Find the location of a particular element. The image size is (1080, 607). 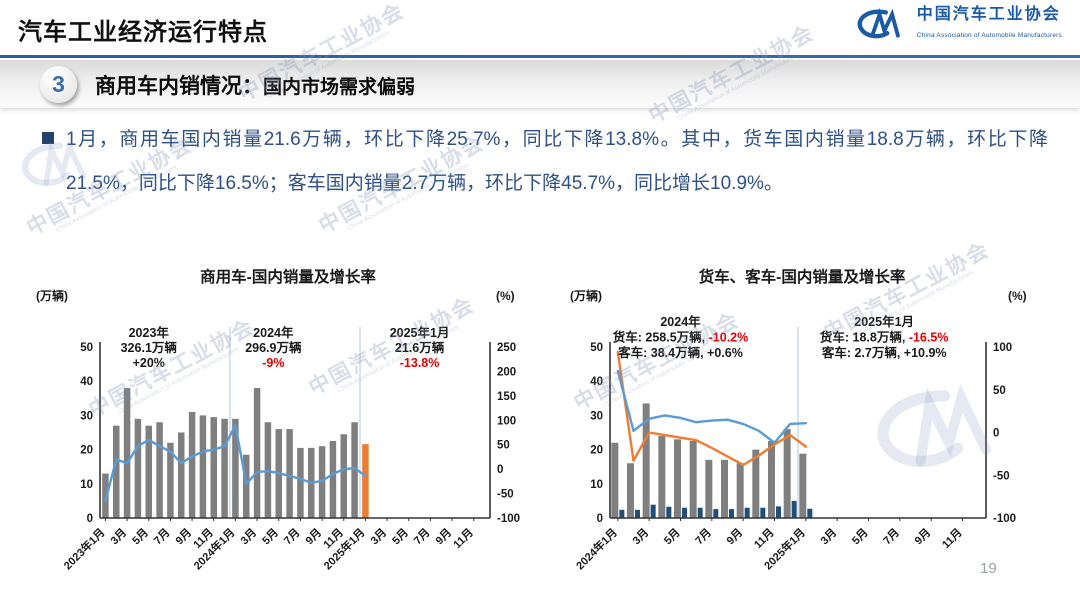

page-title: 汽车工业经济运行特点 is located at coordinates (143, 32).